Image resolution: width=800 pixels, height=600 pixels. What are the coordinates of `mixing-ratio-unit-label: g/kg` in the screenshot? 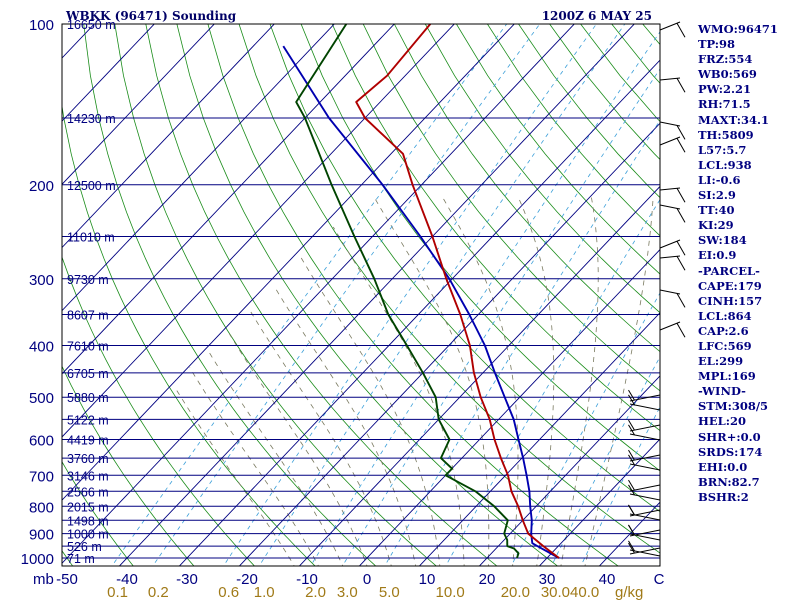 It's located at (629, 592).